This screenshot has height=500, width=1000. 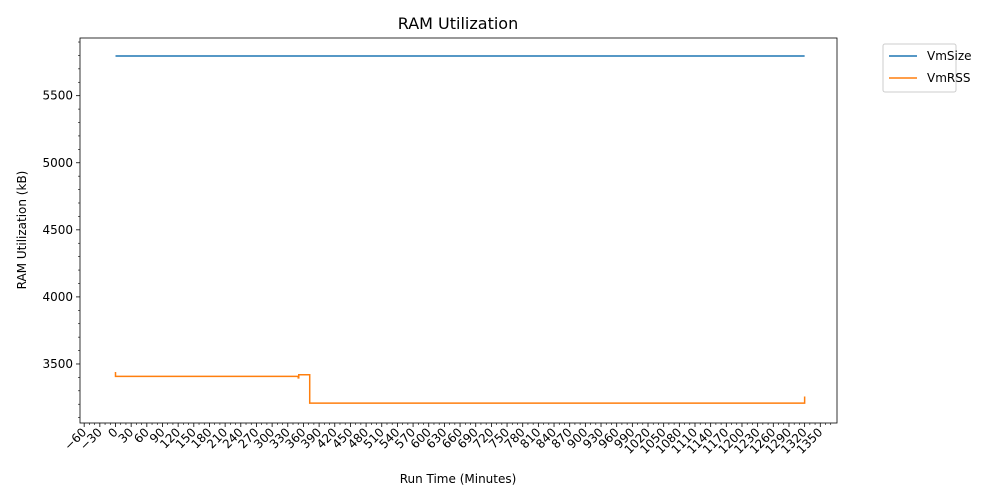 What do you see at coordinates (57, 96) in the screenshot?
I see `y-tick-label: 5500` at bounding box center [57, 96].